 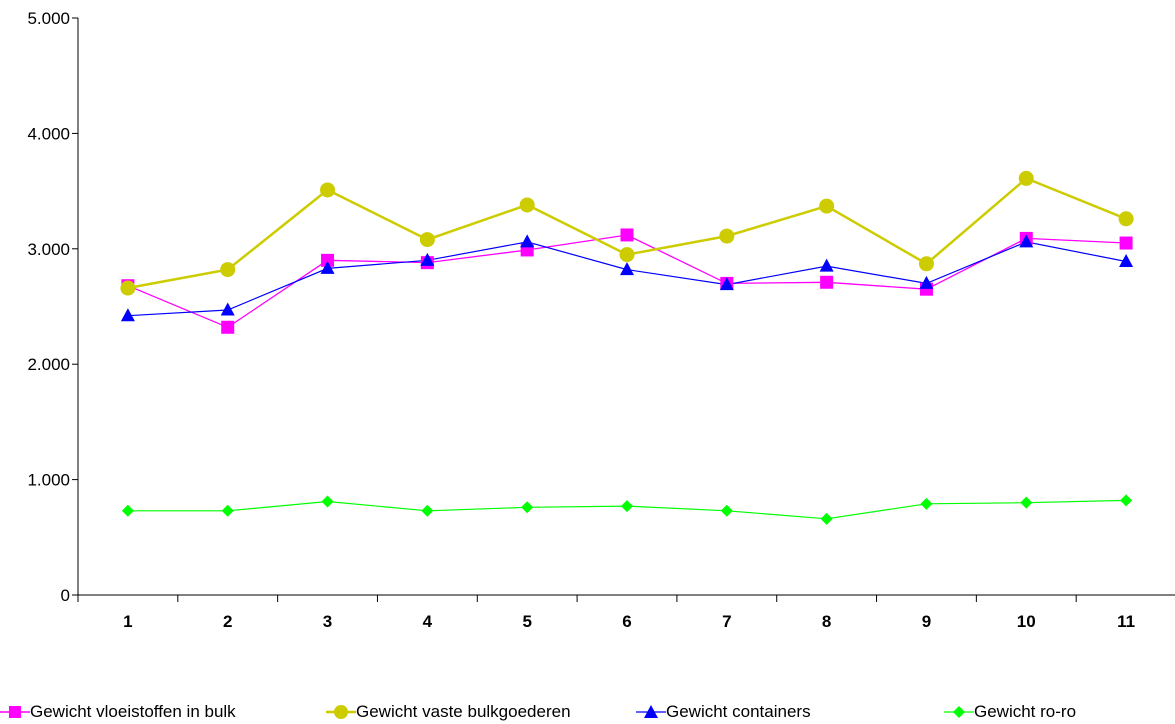 What do you see at coordinates (428, 621) in the screenshot?
I see `x-tick-label: 4` at bounding box center [428, 621].